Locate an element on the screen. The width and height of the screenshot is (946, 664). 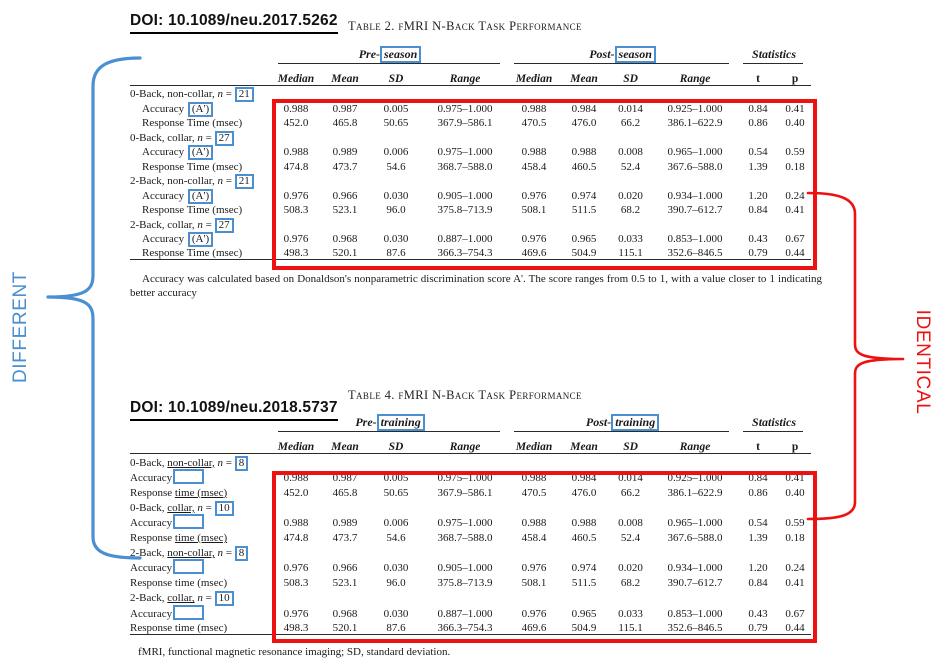
value-cell: 0.24 is located at coordinates (795, 568).